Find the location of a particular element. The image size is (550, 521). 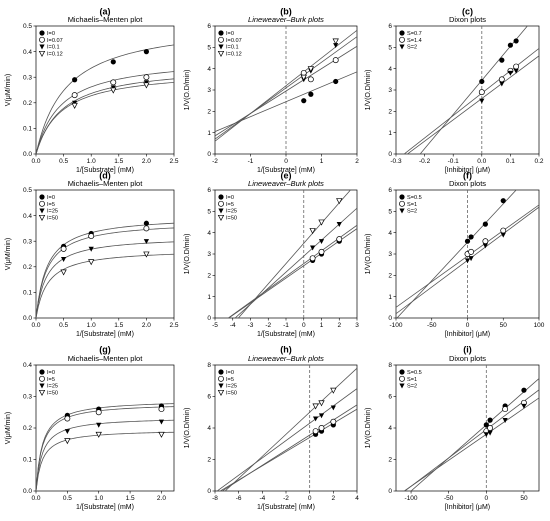

fit-line-S=0.5 is located at coordinates (474, 434).